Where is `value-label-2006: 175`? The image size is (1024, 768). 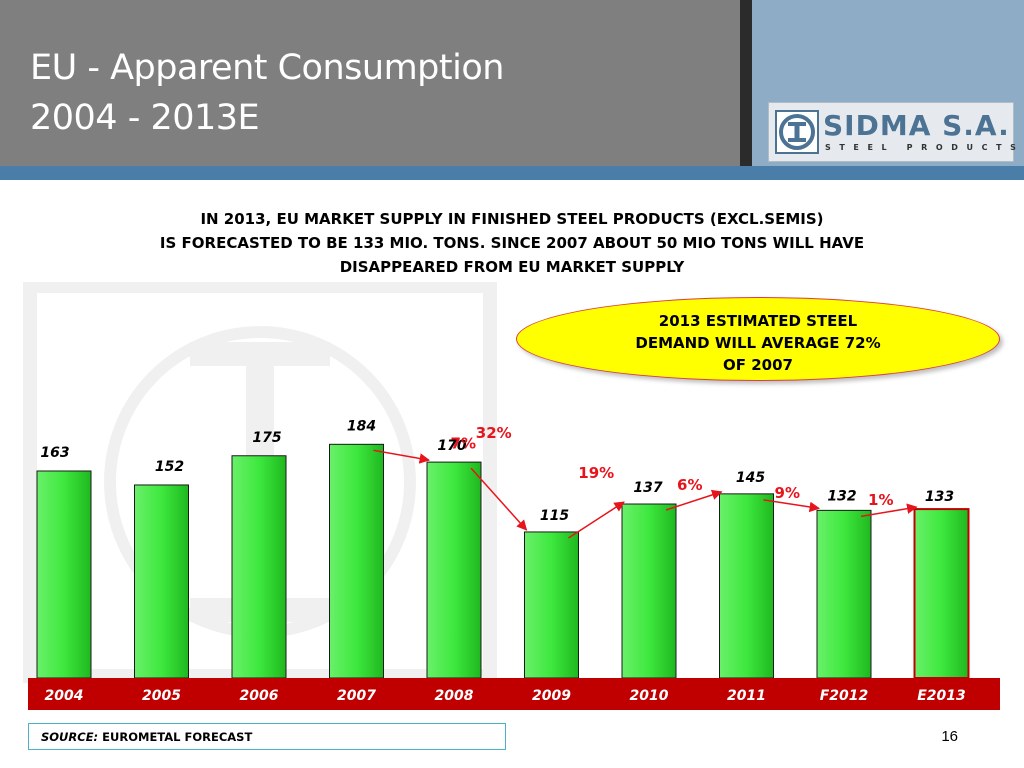 value-label-2006: 175 is located at coordinates (266, 438).